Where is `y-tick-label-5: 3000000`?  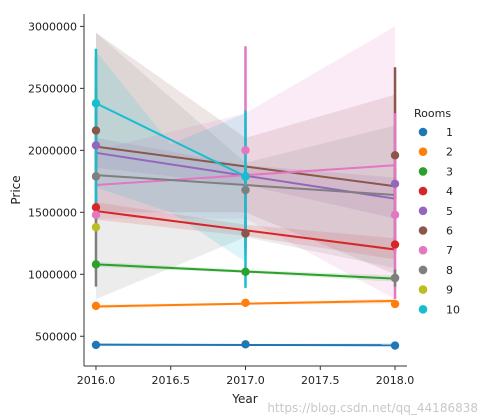
y-tick-label-5: 3000000 is located at coordinates (52, 26).